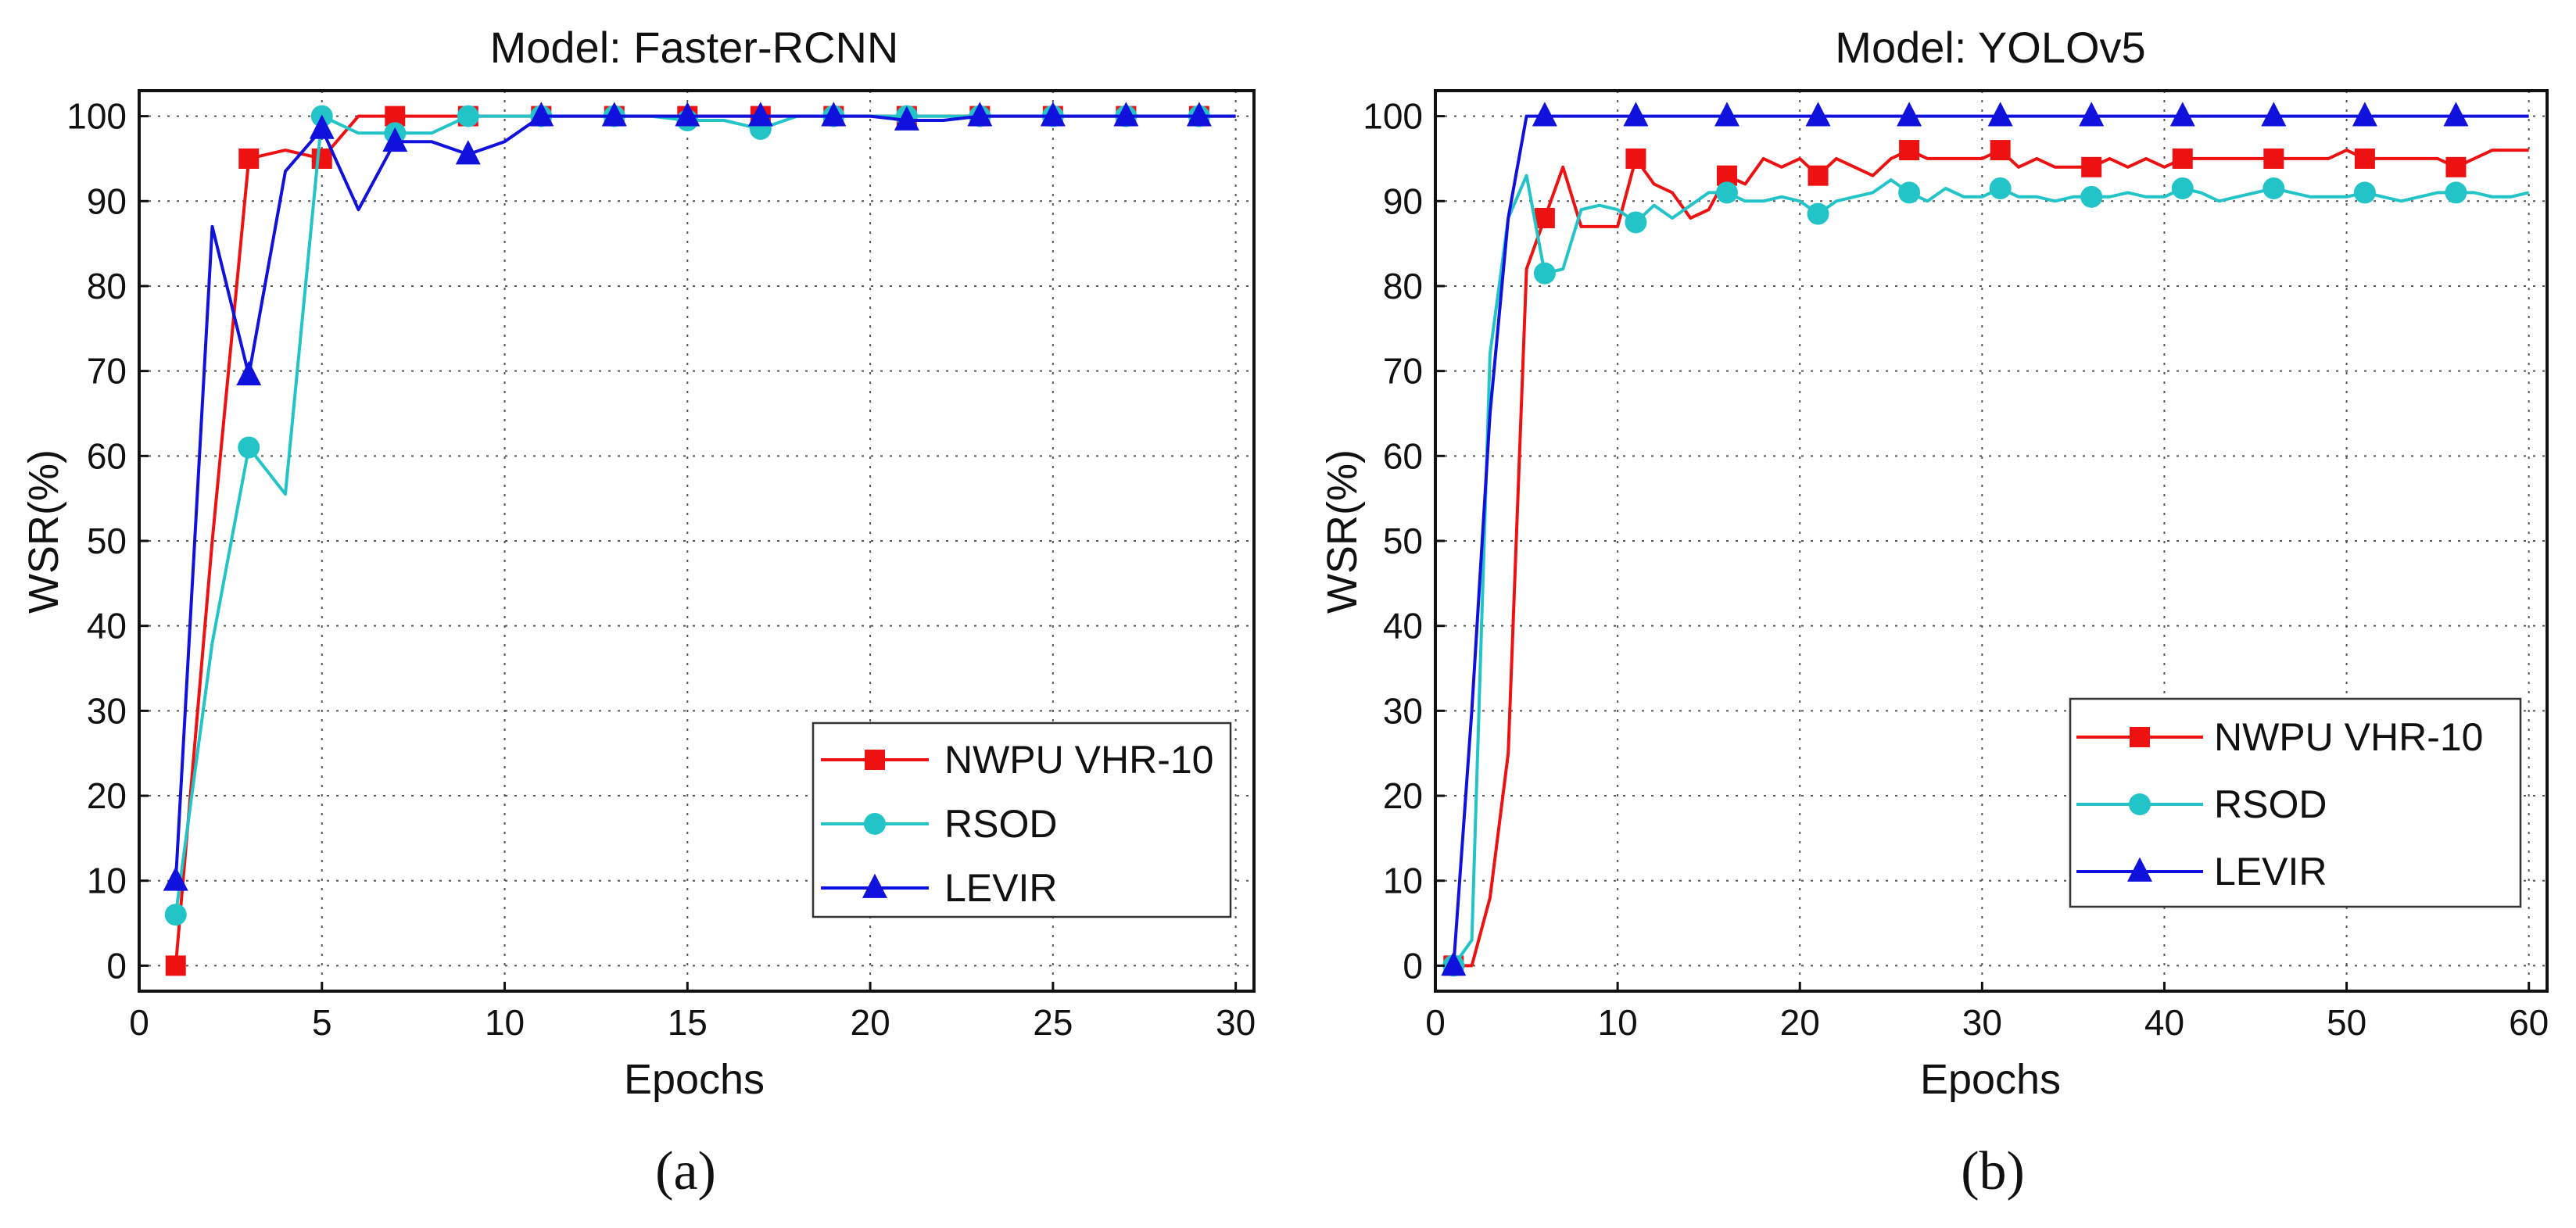 This screenshot has height=1228, width=2576. I want to click on y-tick-label: 70, so click(107, 371).